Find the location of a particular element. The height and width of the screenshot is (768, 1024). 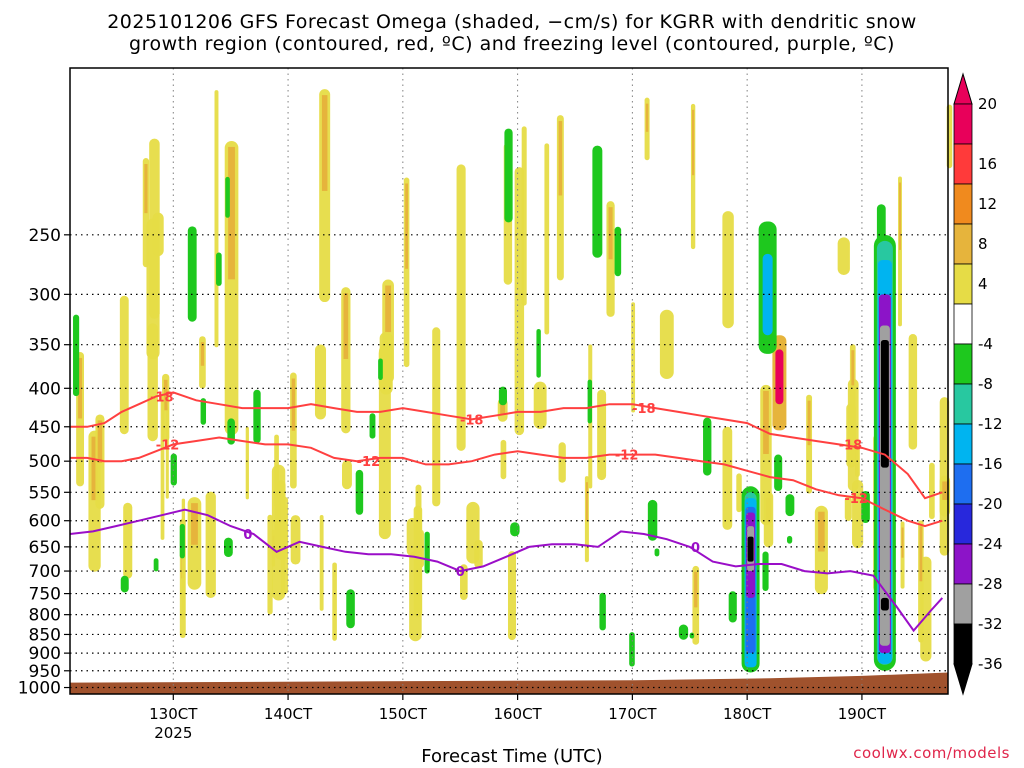

y-tick-label: 700 is located at coordinates (45, 572).